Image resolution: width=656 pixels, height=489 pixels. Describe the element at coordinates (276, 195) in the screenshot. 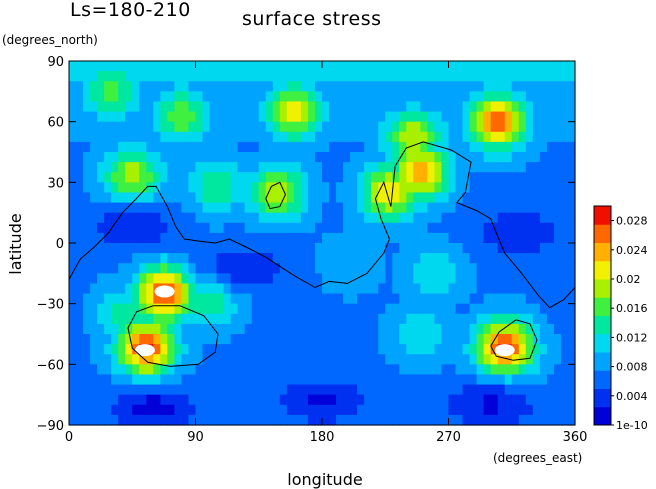

I see `contour-olympus` at that location.